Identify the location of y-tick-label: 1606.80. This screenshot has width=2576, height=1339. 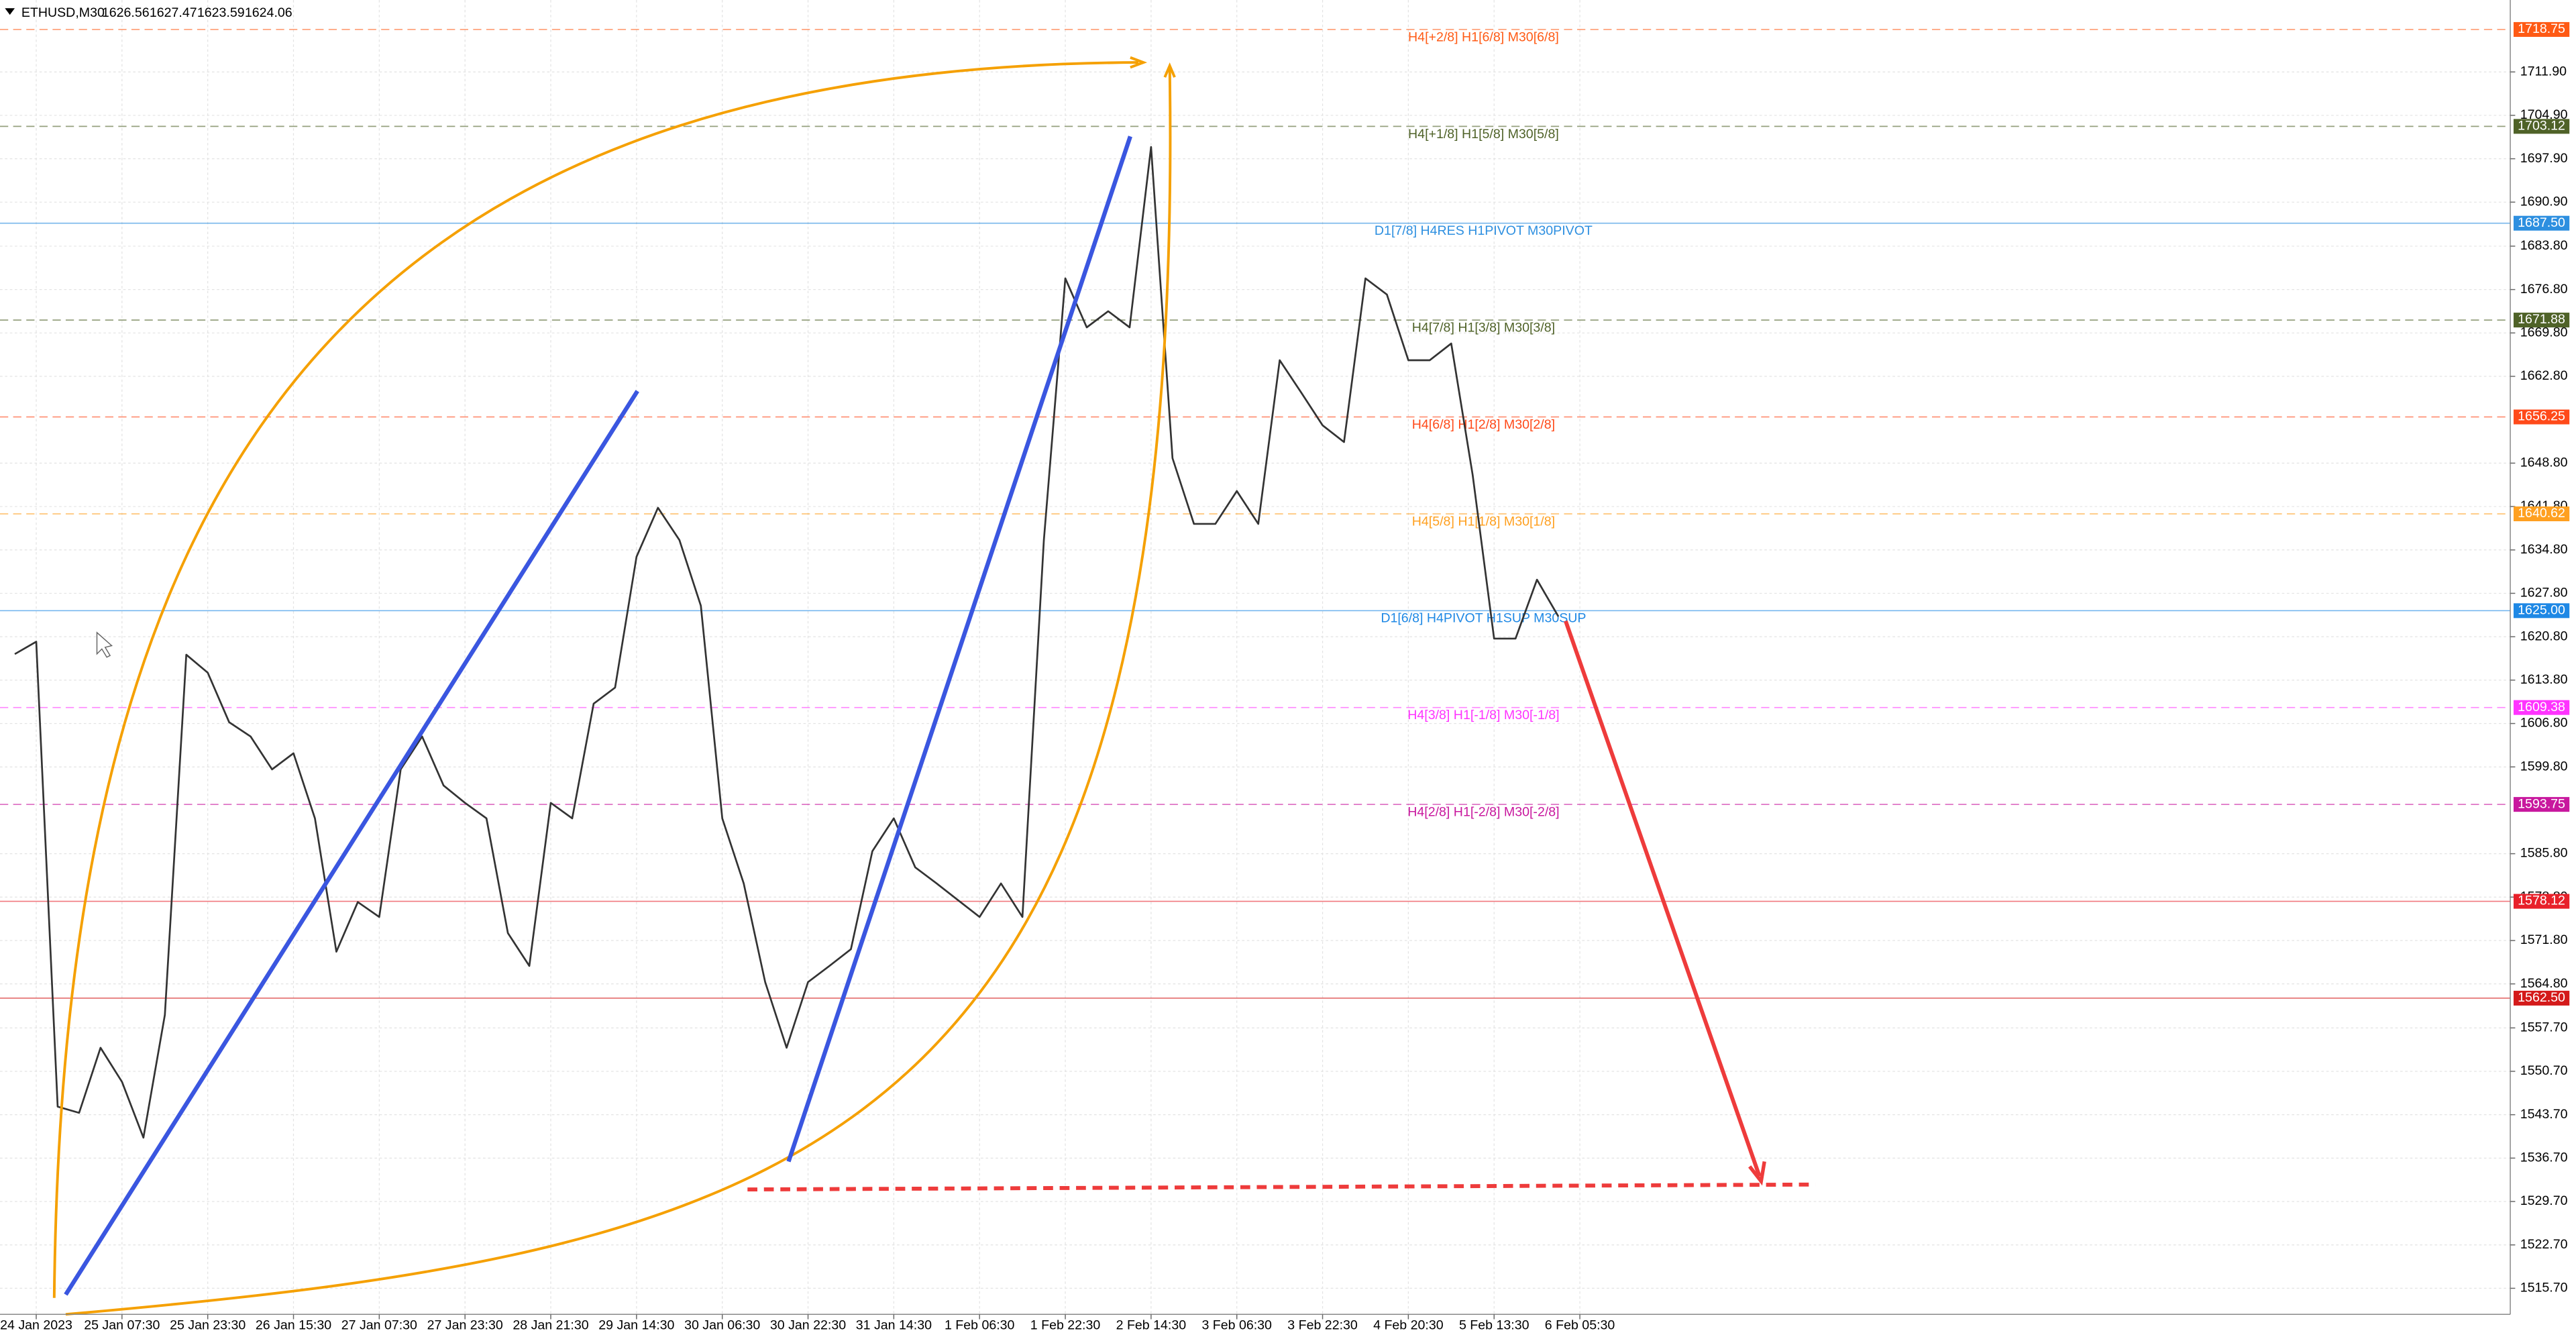
(2544, 723).